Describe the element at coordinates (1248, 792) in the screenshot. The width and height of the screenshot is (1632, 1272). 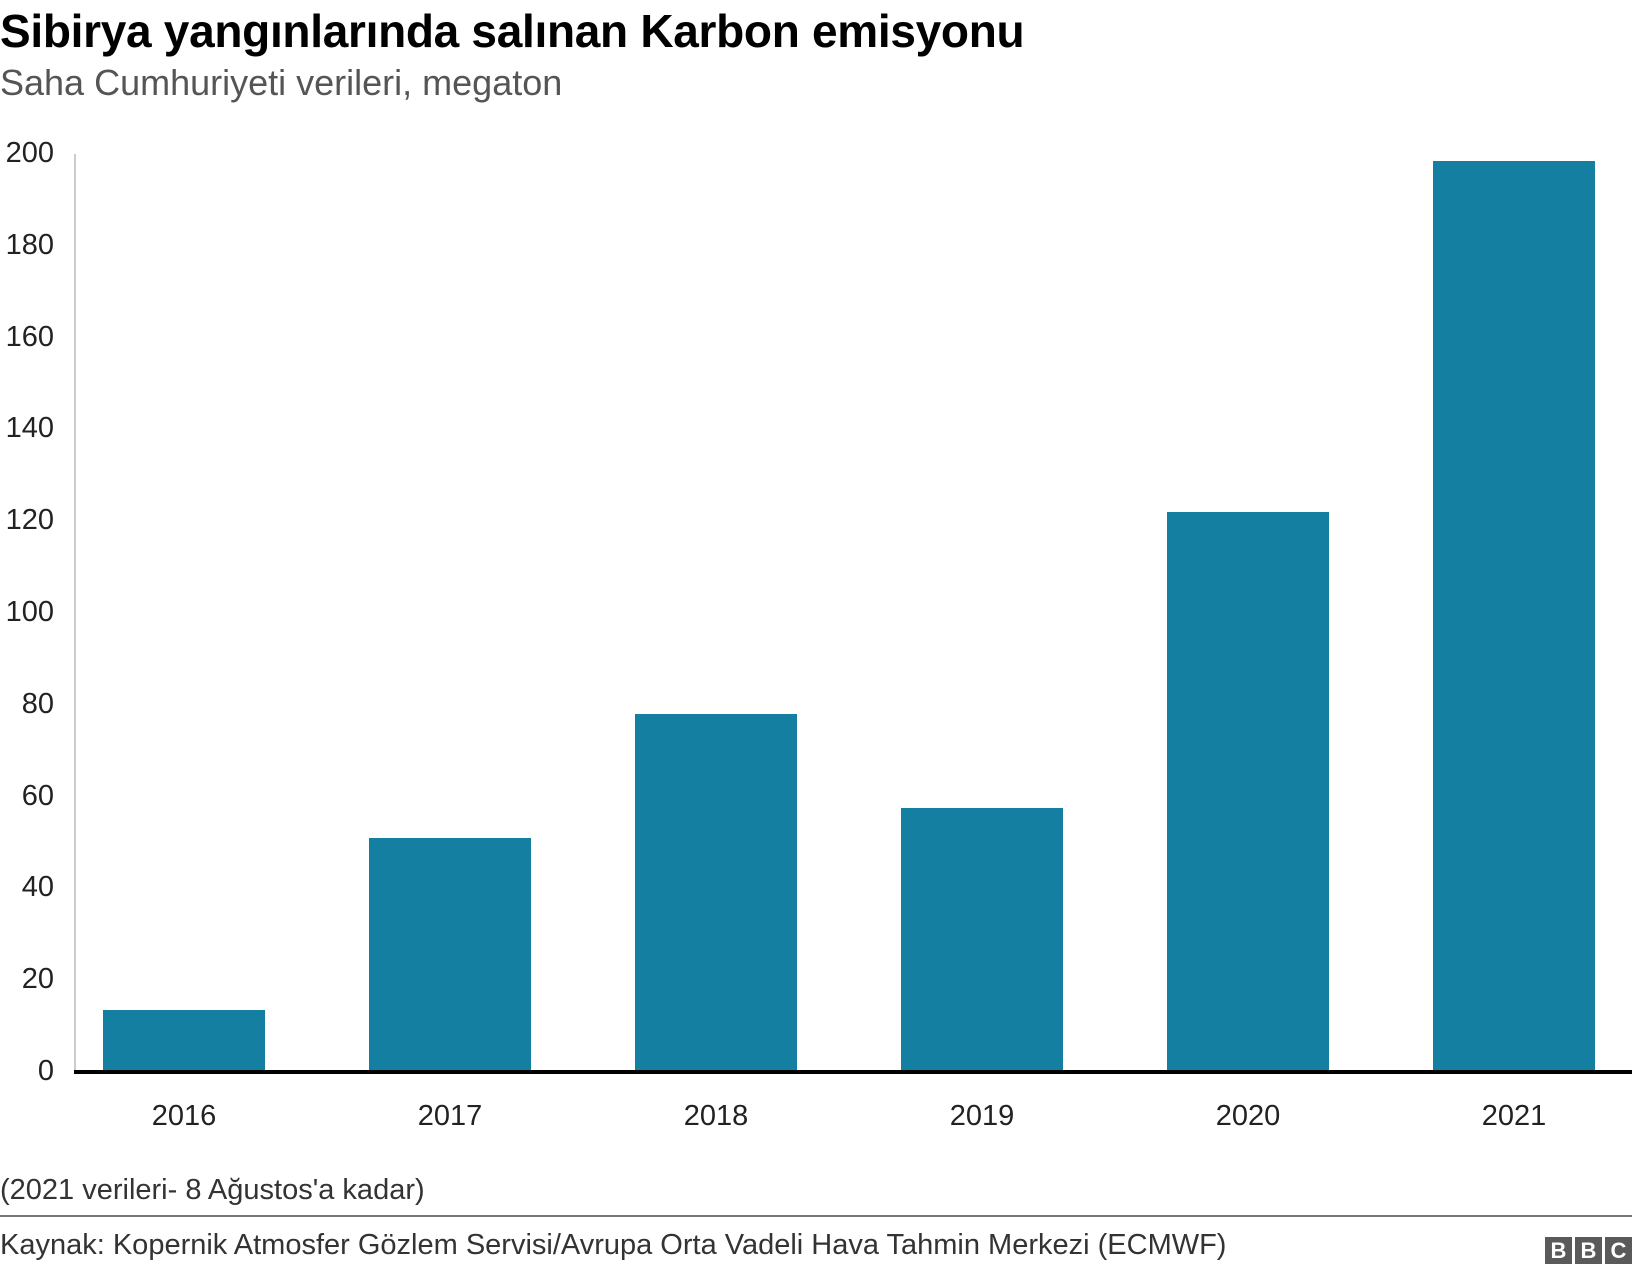
I see `bar-2020` at that location.